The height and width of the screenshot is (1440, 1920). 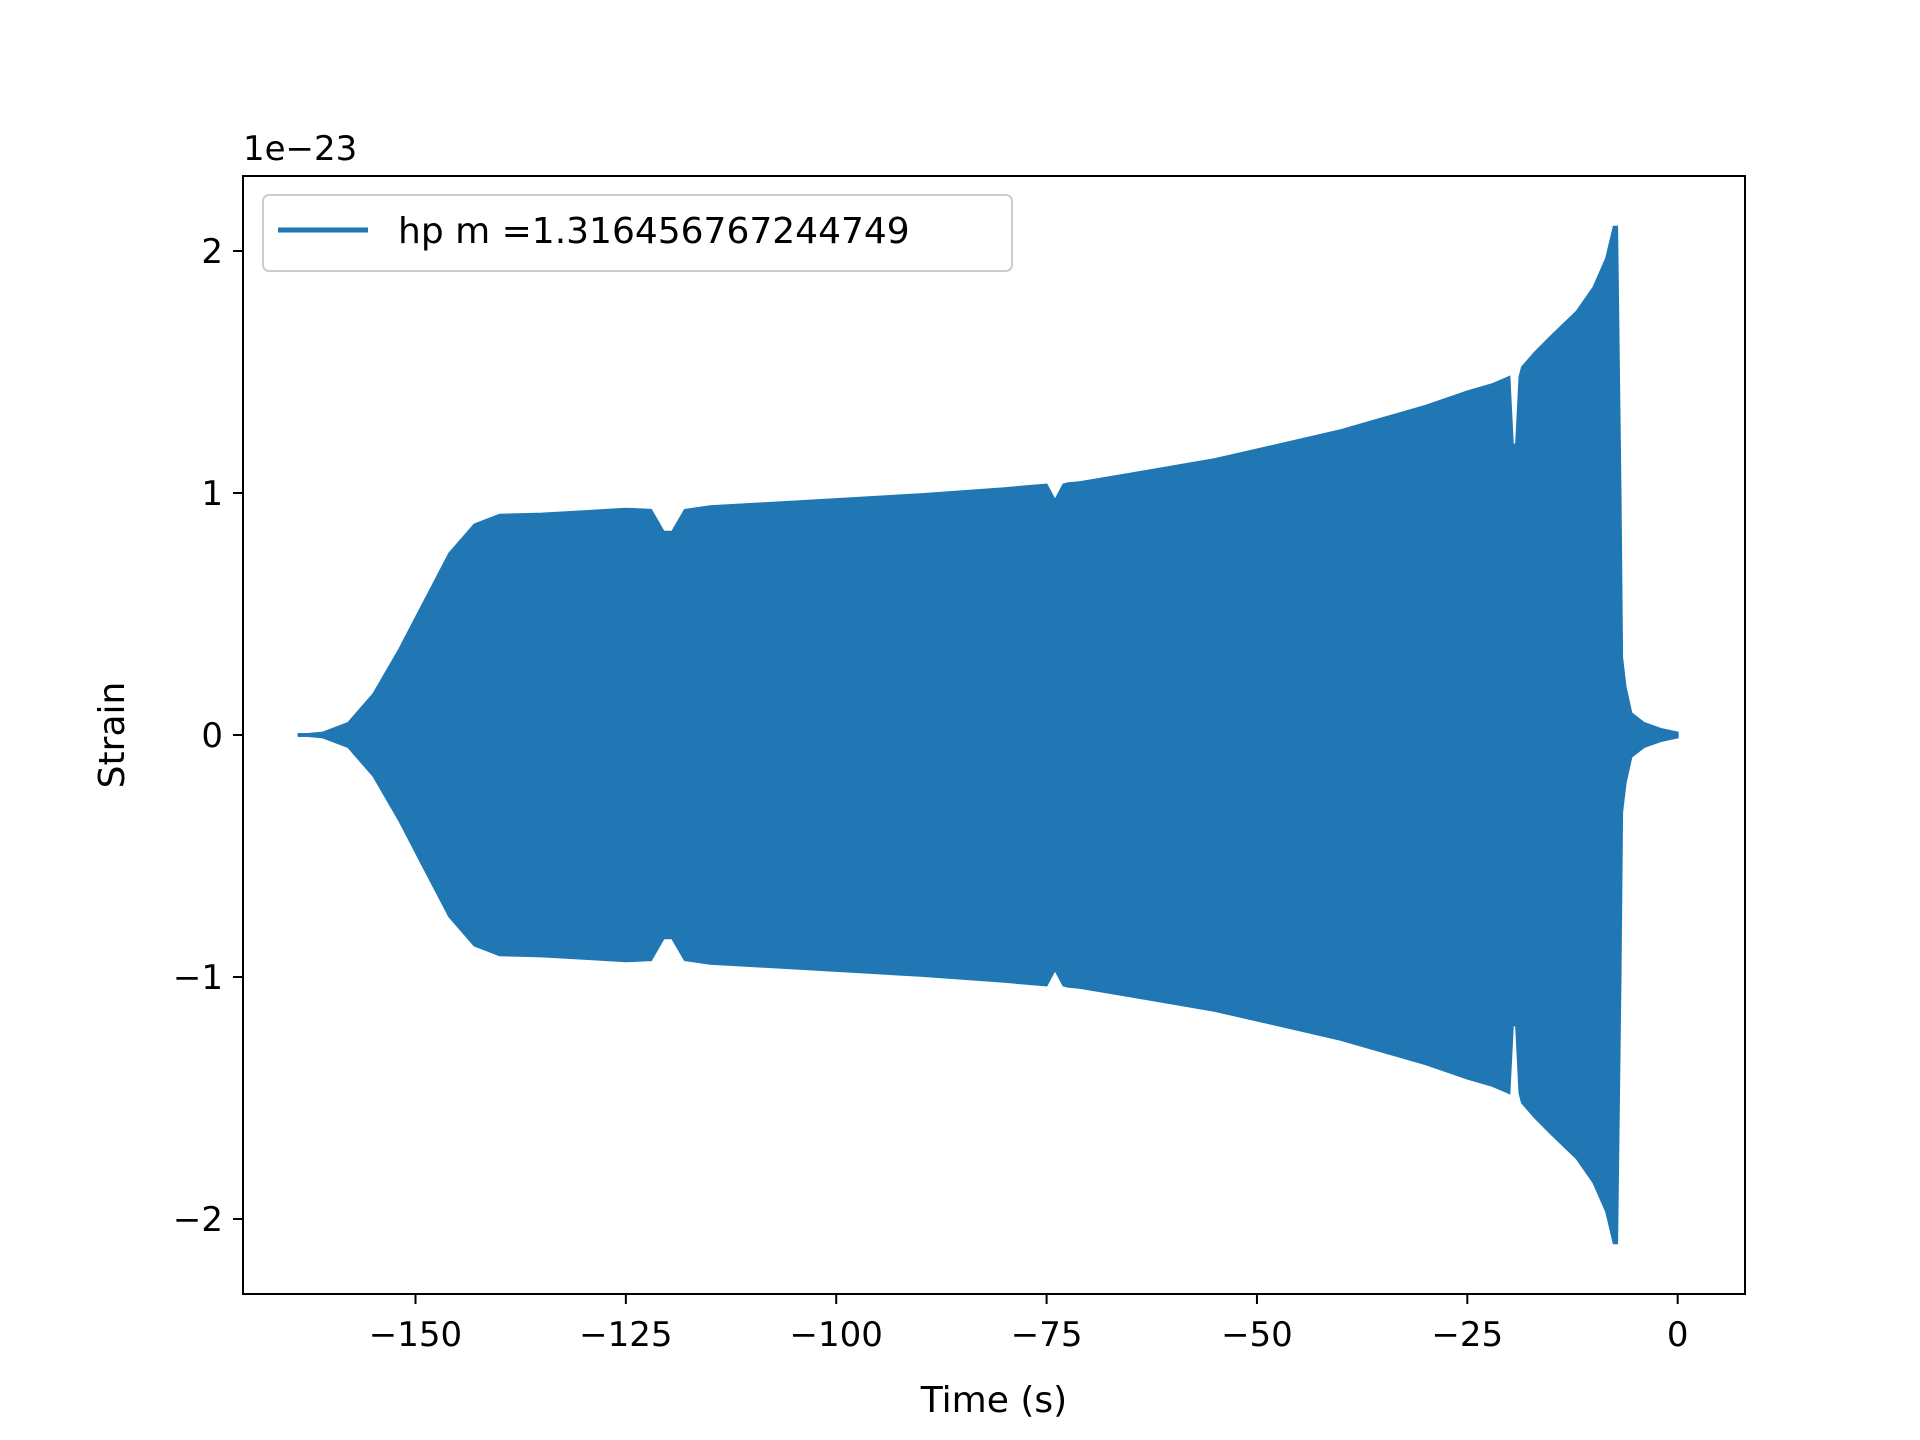 What do you see at coordinates (1257, 1335) in the screenshot?
I see `x-tick-label: −50` at bounding box center [1257, 1335].